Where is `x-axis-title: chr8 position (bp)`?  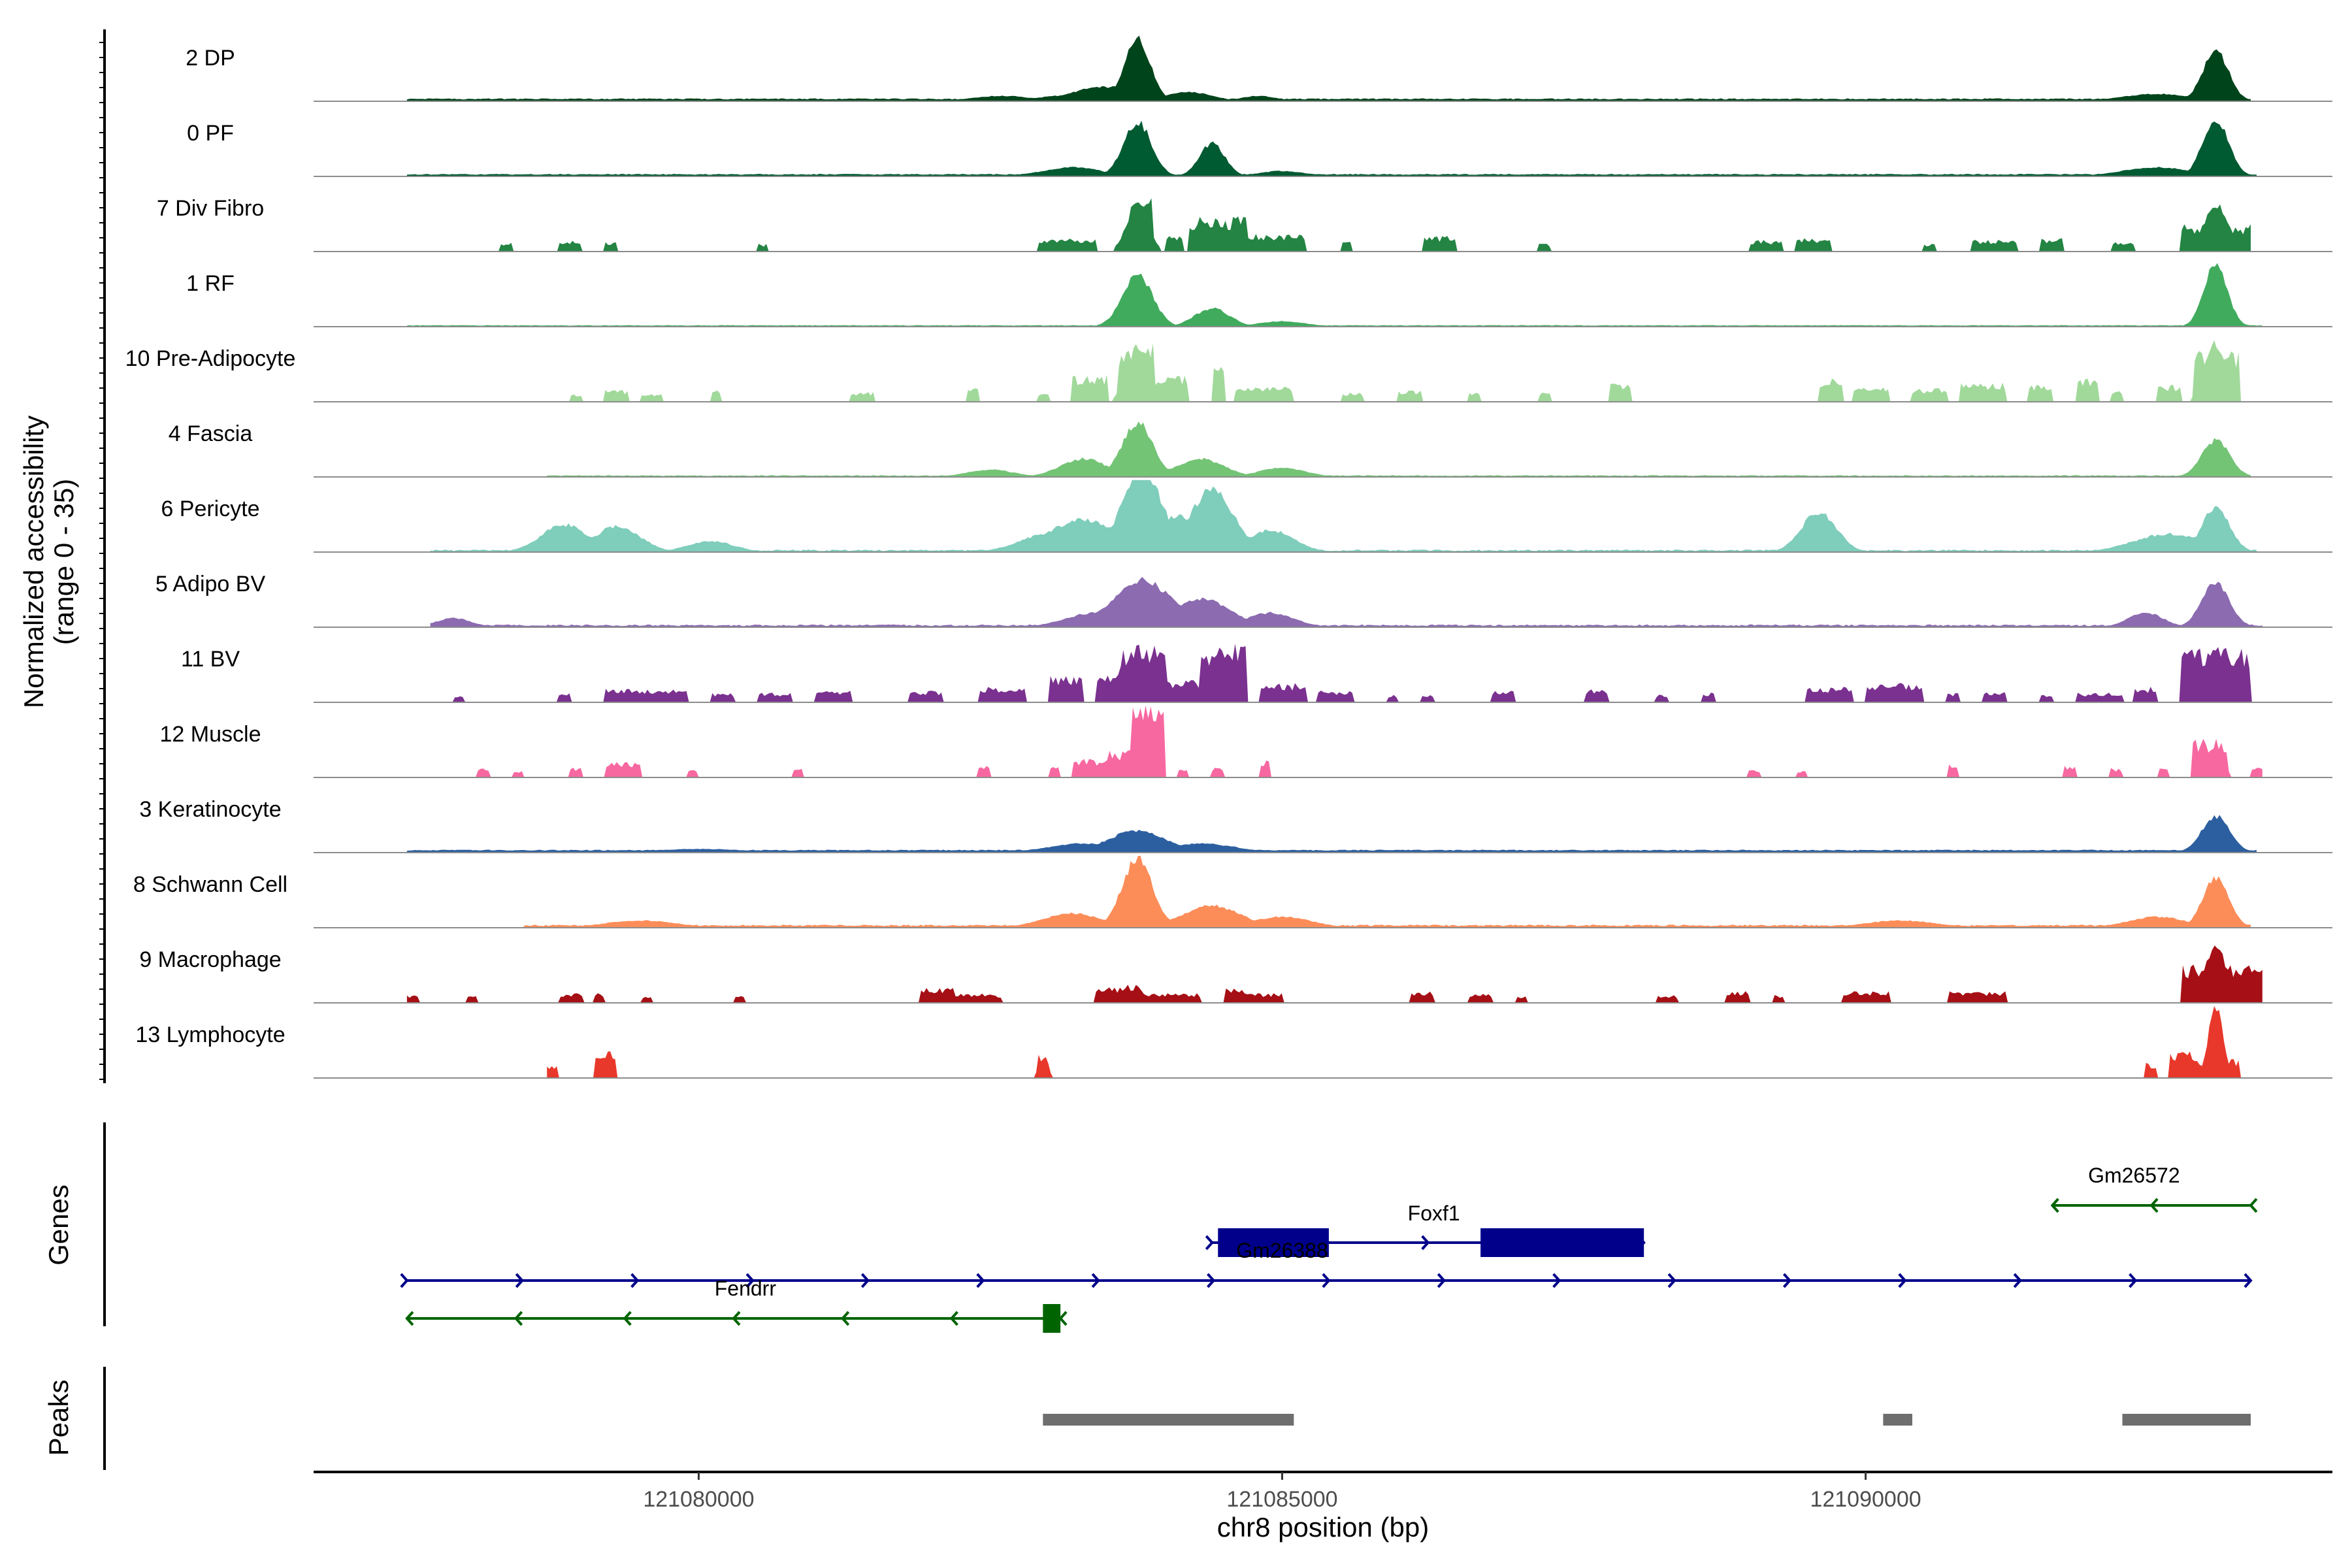 x-axis-title: chr8 position (bp) is located at coordinates (1323, 1527).